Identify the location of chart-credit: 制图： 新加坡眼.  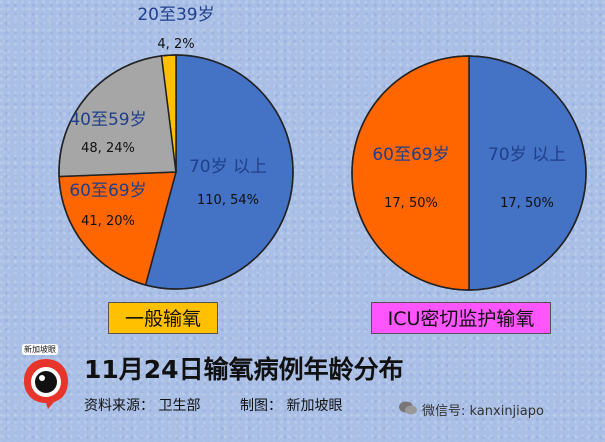
(291, 406).